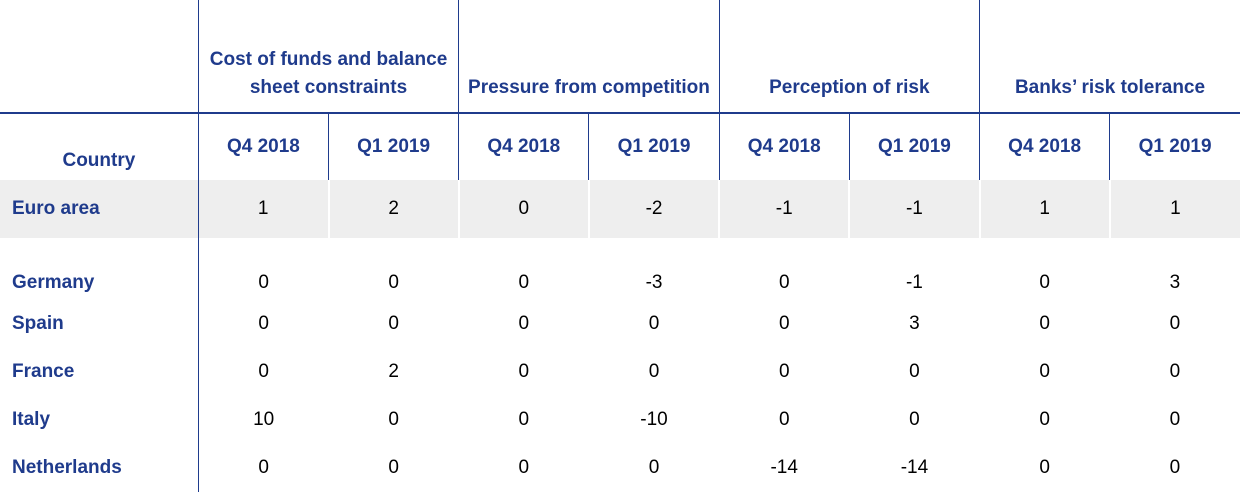 The width and height of the screenshot is (1240, 492). Describe the element at coordinates (620, 468) in the screenshot. I see `table-row: Netherlands 0 0 0 0 -14 -14 0 0` at that location.